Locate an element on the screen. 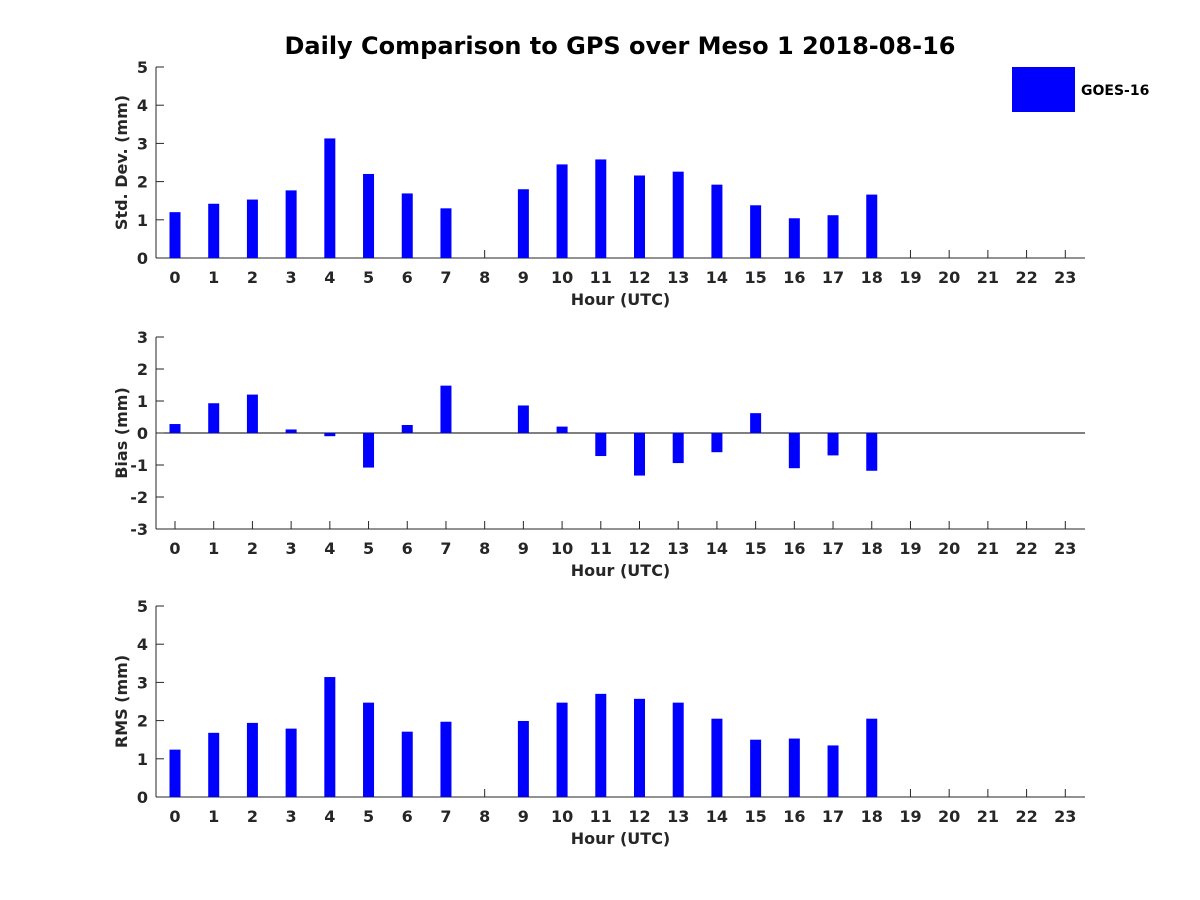  y-axis-label: Bias (mm) is located at coordinates (121, 433).